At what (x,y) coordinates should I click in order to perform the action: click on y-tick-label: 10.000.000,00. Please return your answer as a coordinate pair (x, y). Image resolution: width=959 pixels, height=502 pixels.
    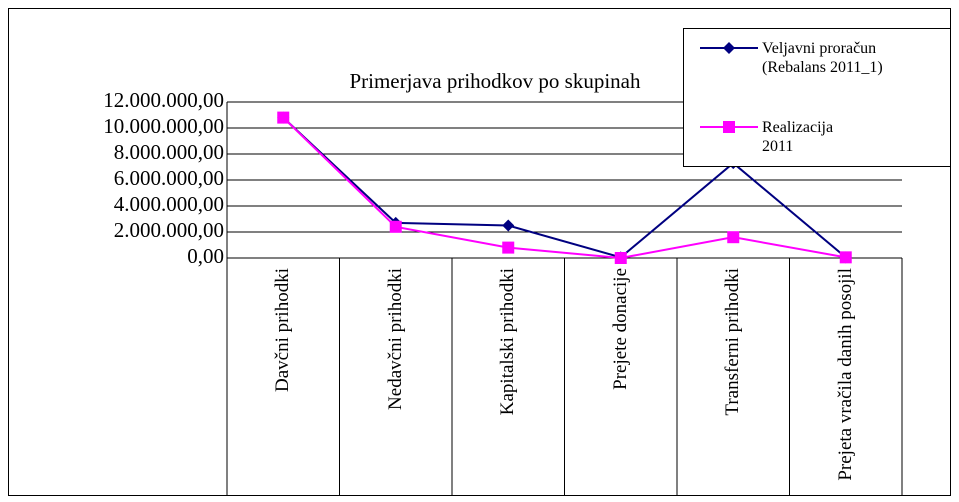
    Looking at the image, I should click on (163, 126).